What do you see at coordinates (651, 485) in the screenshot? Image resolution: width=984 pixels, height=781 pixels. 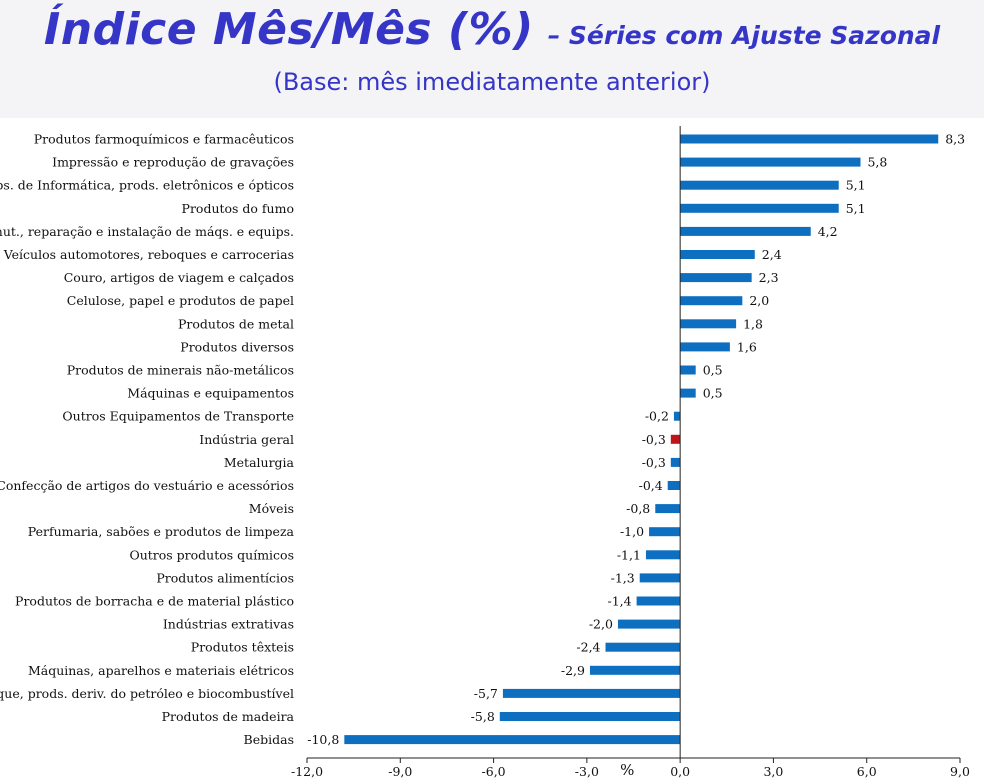 I see `value-label-15: -0,4` at bounding box center [651, 485].